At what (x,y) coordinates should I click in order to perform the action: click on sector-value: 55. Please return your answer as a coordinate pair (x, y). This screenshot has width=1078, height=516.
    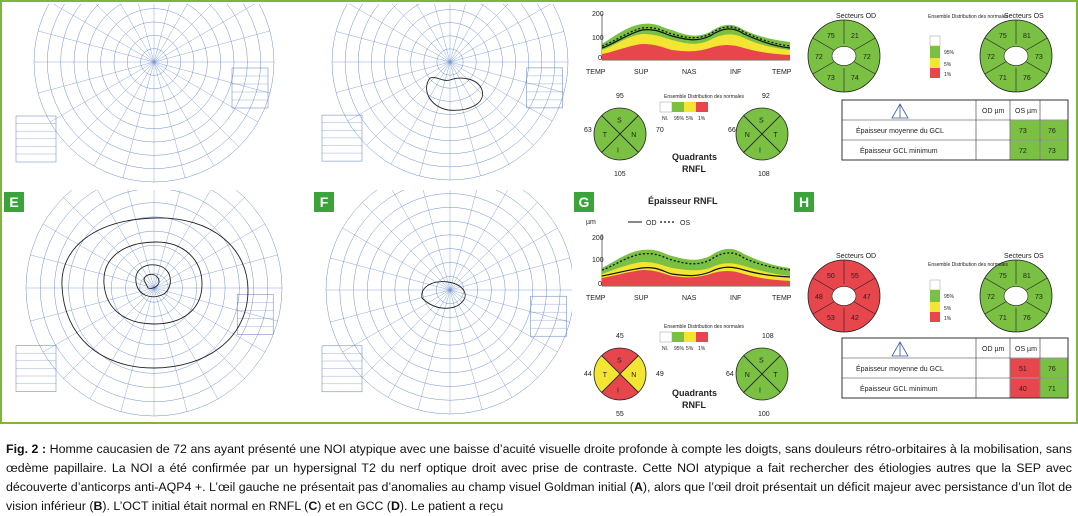
    Looking at the image, I should click on (855, 276).